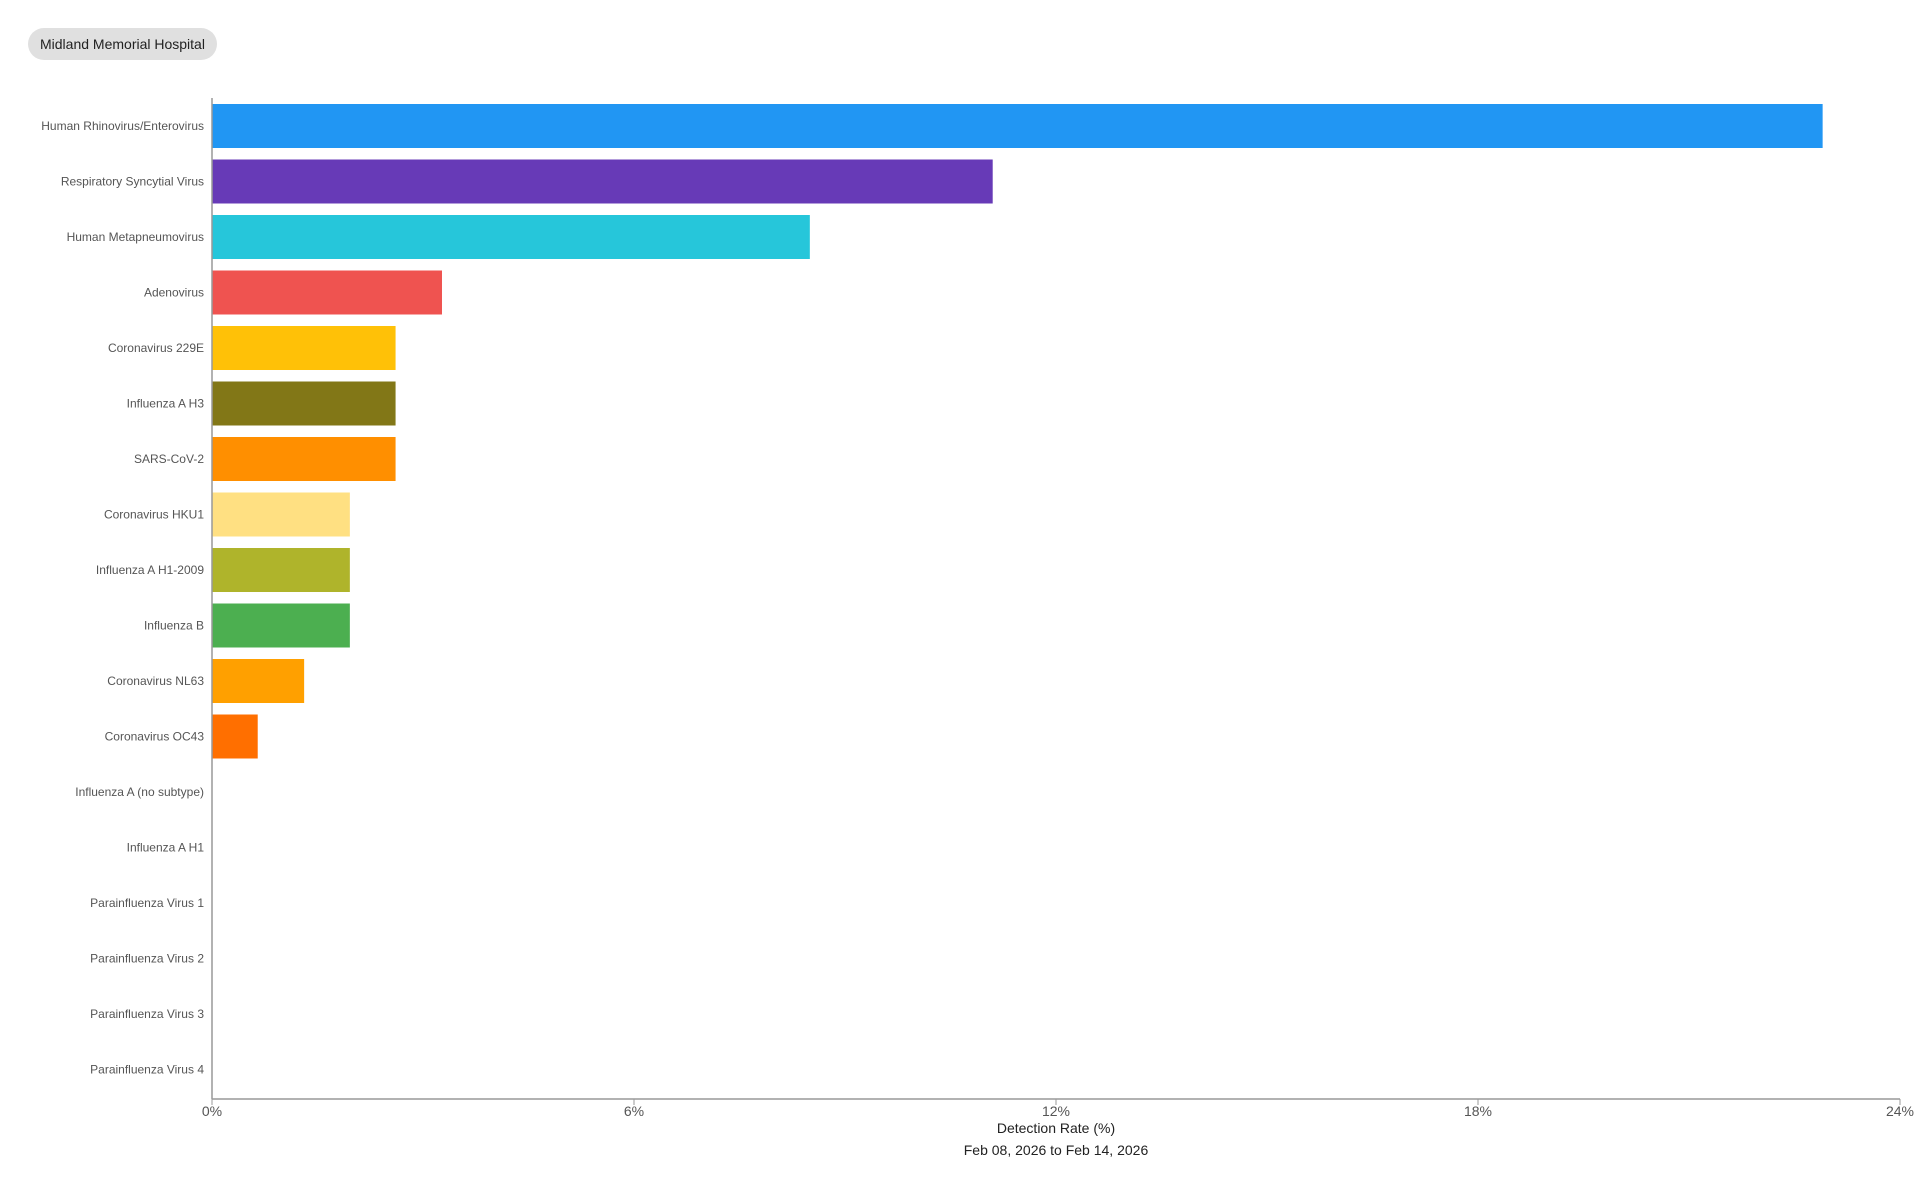 The width and height of the screenshot is (1920, 1204). I want to click on category-label: Coronavirus 229E, so click(156, 348).